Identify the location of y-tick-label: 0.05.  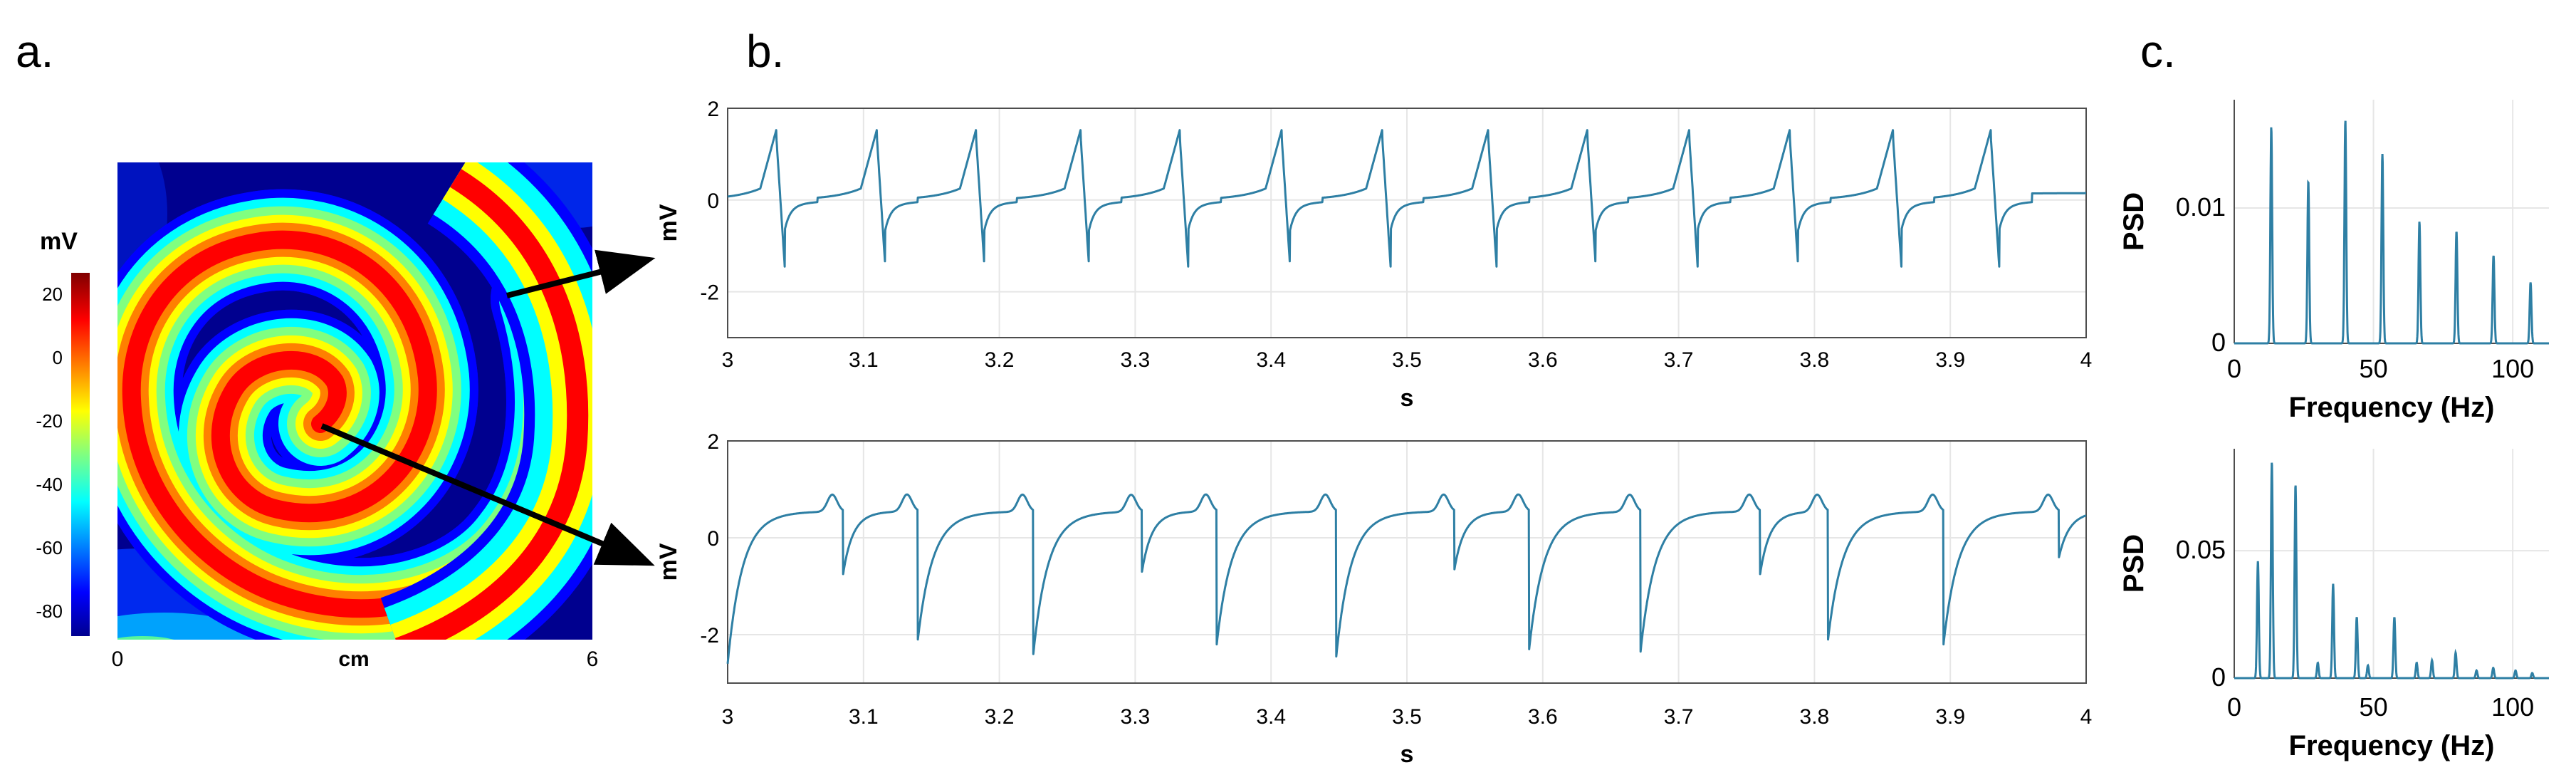
(2201, 549).